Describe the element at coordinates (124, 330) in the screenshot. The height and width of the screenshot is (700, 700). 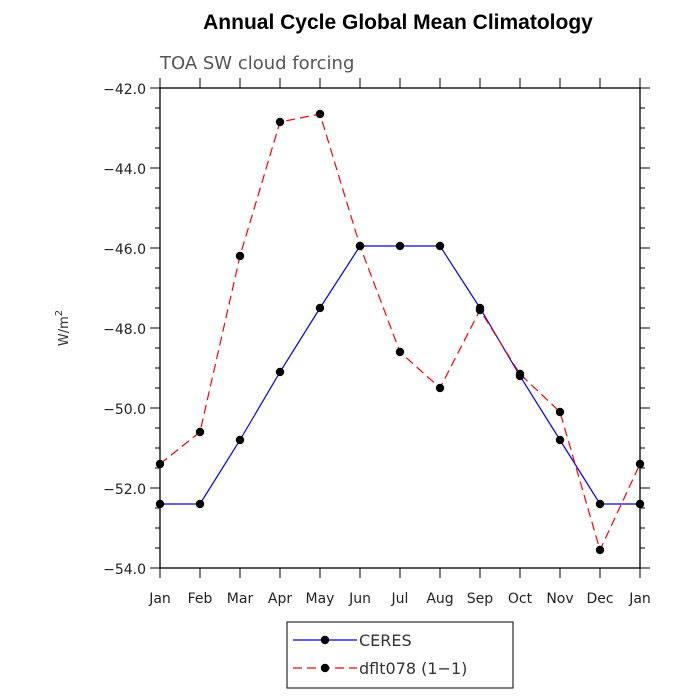
I see `y-tick-label: −48.0` at that location.